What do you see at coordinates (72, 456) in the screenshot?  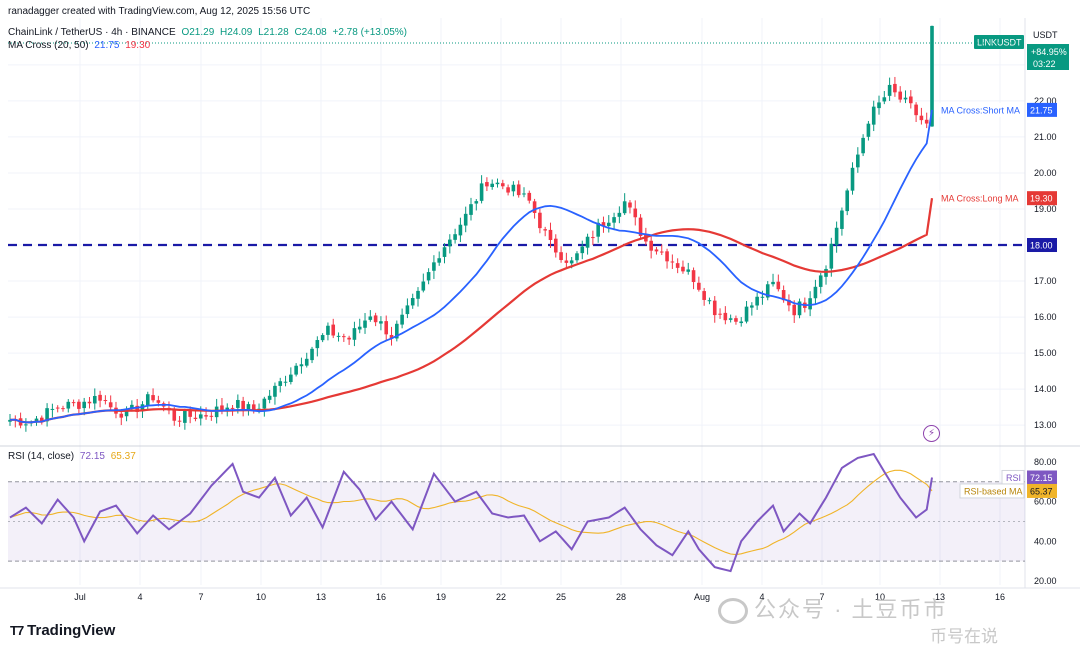 I see `rsi-legend: RSI (14, close) 72.15 65.37` at bounding box center [72, 456].